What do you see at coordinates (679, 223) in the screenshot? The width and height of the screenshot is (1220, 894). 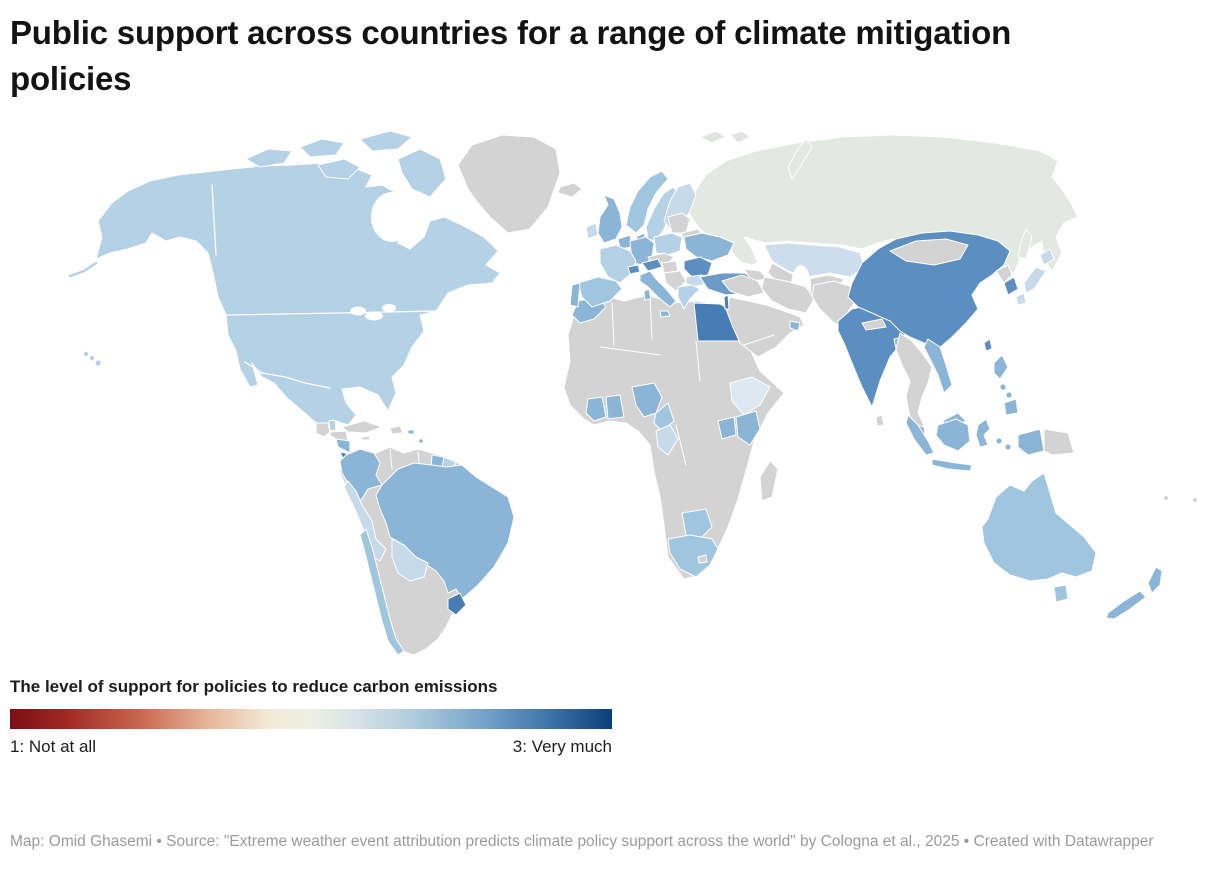 I see `country-baltic-states` at bounding box center [679, 223].